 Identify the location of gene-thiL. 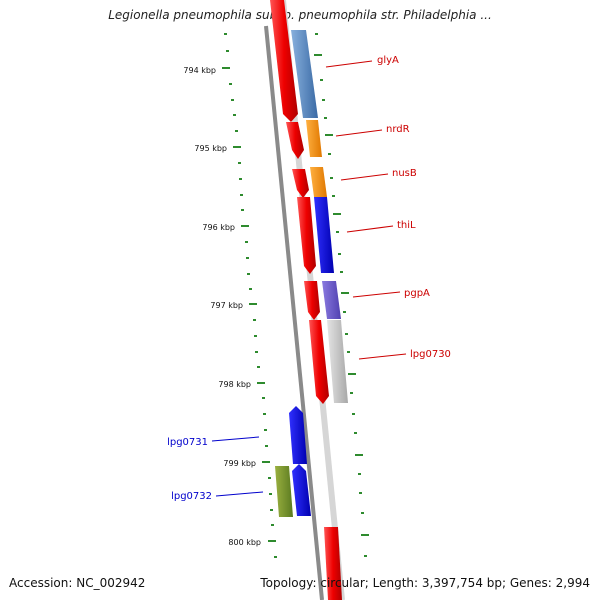
(324, 235).